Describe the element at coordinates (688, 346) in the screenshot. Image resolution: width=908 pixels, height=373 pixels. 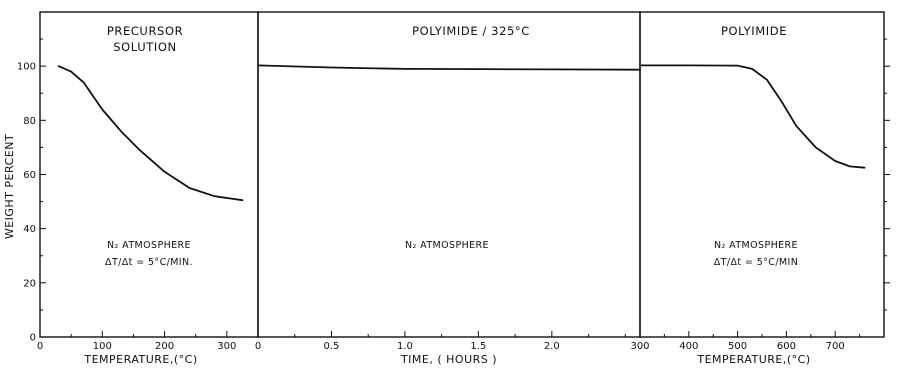
I see `x-tick-label-polyimide: 400` at that location.